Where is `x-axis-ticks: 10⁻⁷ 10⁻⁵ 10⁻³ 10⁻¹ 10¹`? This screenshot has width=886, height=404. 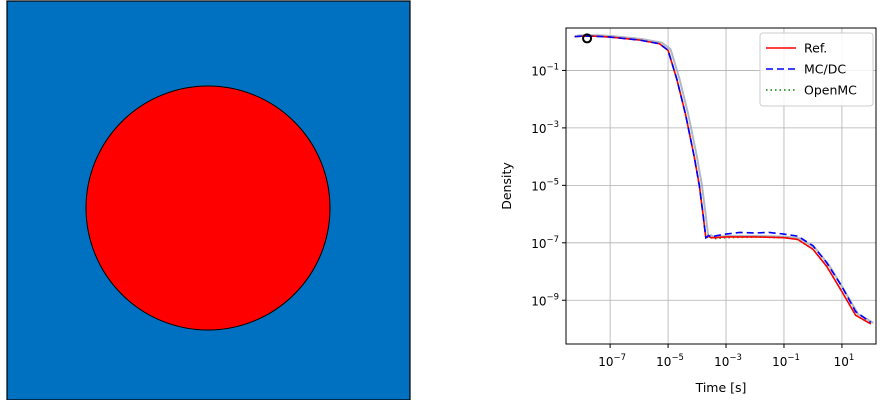
x-axis-ticks: 10⁻⁷ 10⁻⁵ 10⁻³ 10⁻¹ 10¹ is located at coordinates (726, 356).